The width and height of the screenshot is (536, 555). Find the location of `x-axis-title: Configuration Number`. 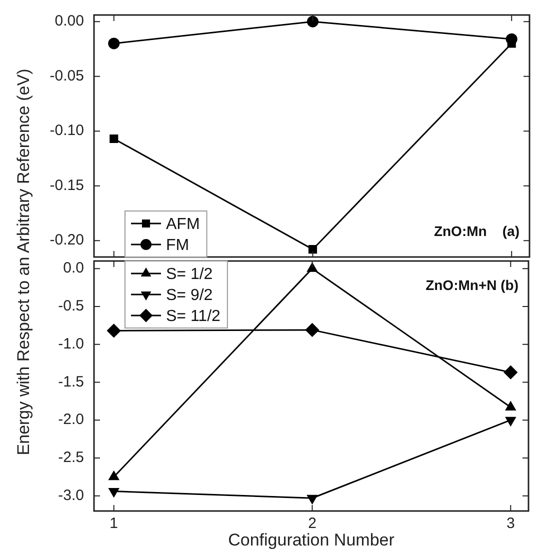

x-axis-title: Configuration Number is located at coordinates (311, 540).